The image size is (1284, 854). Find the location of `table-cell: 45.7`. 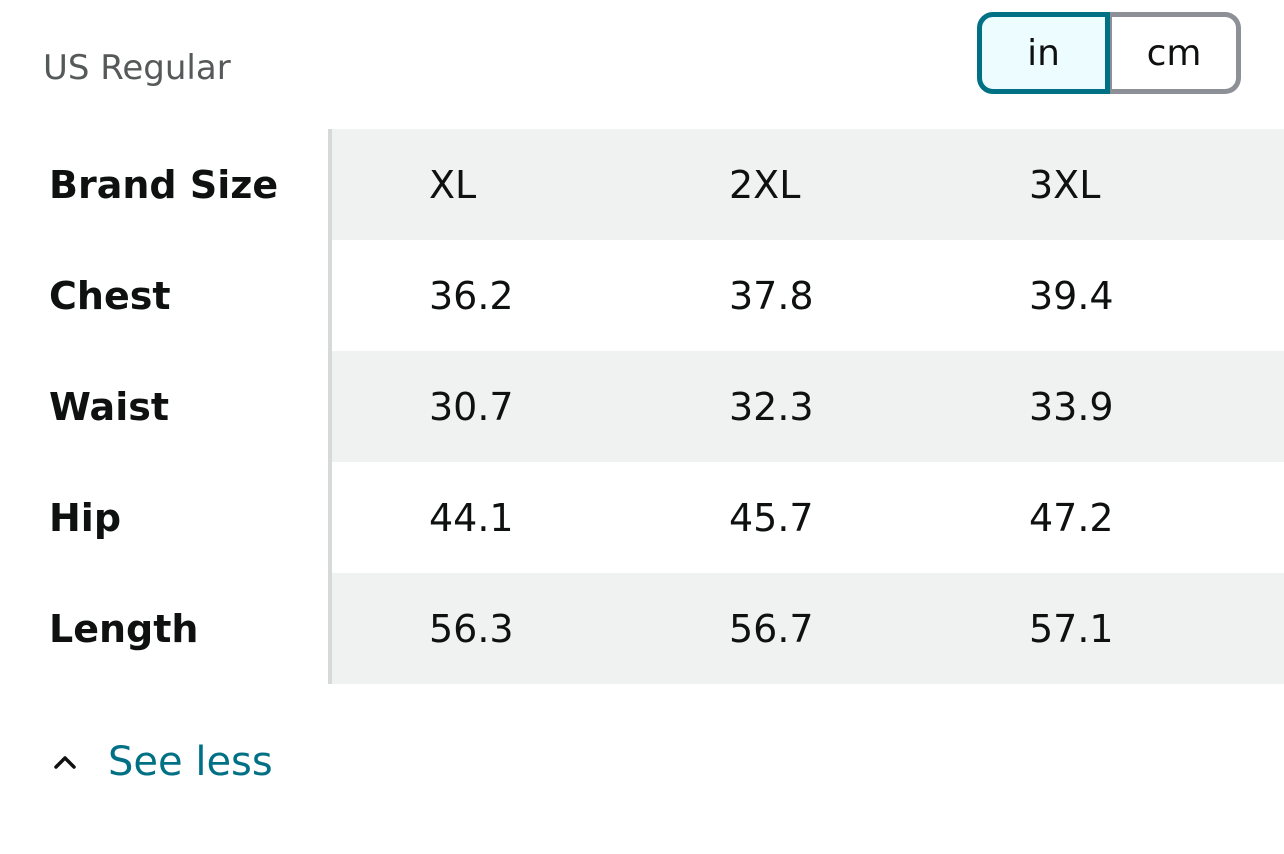

table-cell: 45.7 is located at coordinates (771, 517).